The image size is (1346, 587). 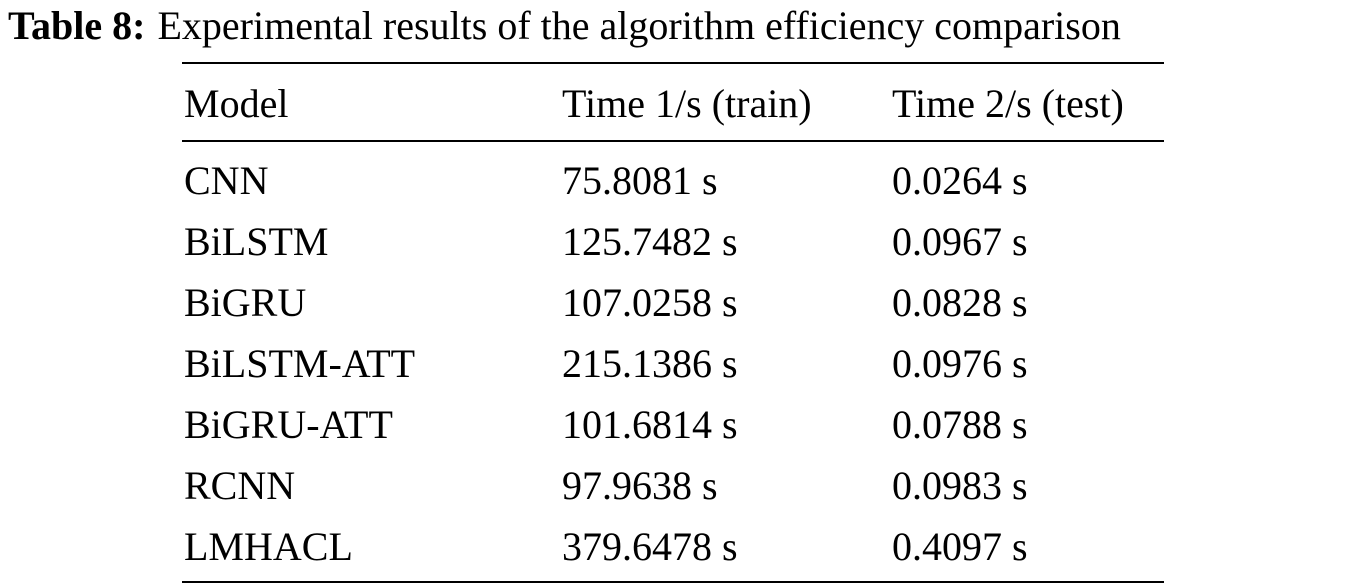 I want to click on model-name: CNN, so click(x=226, y=180).